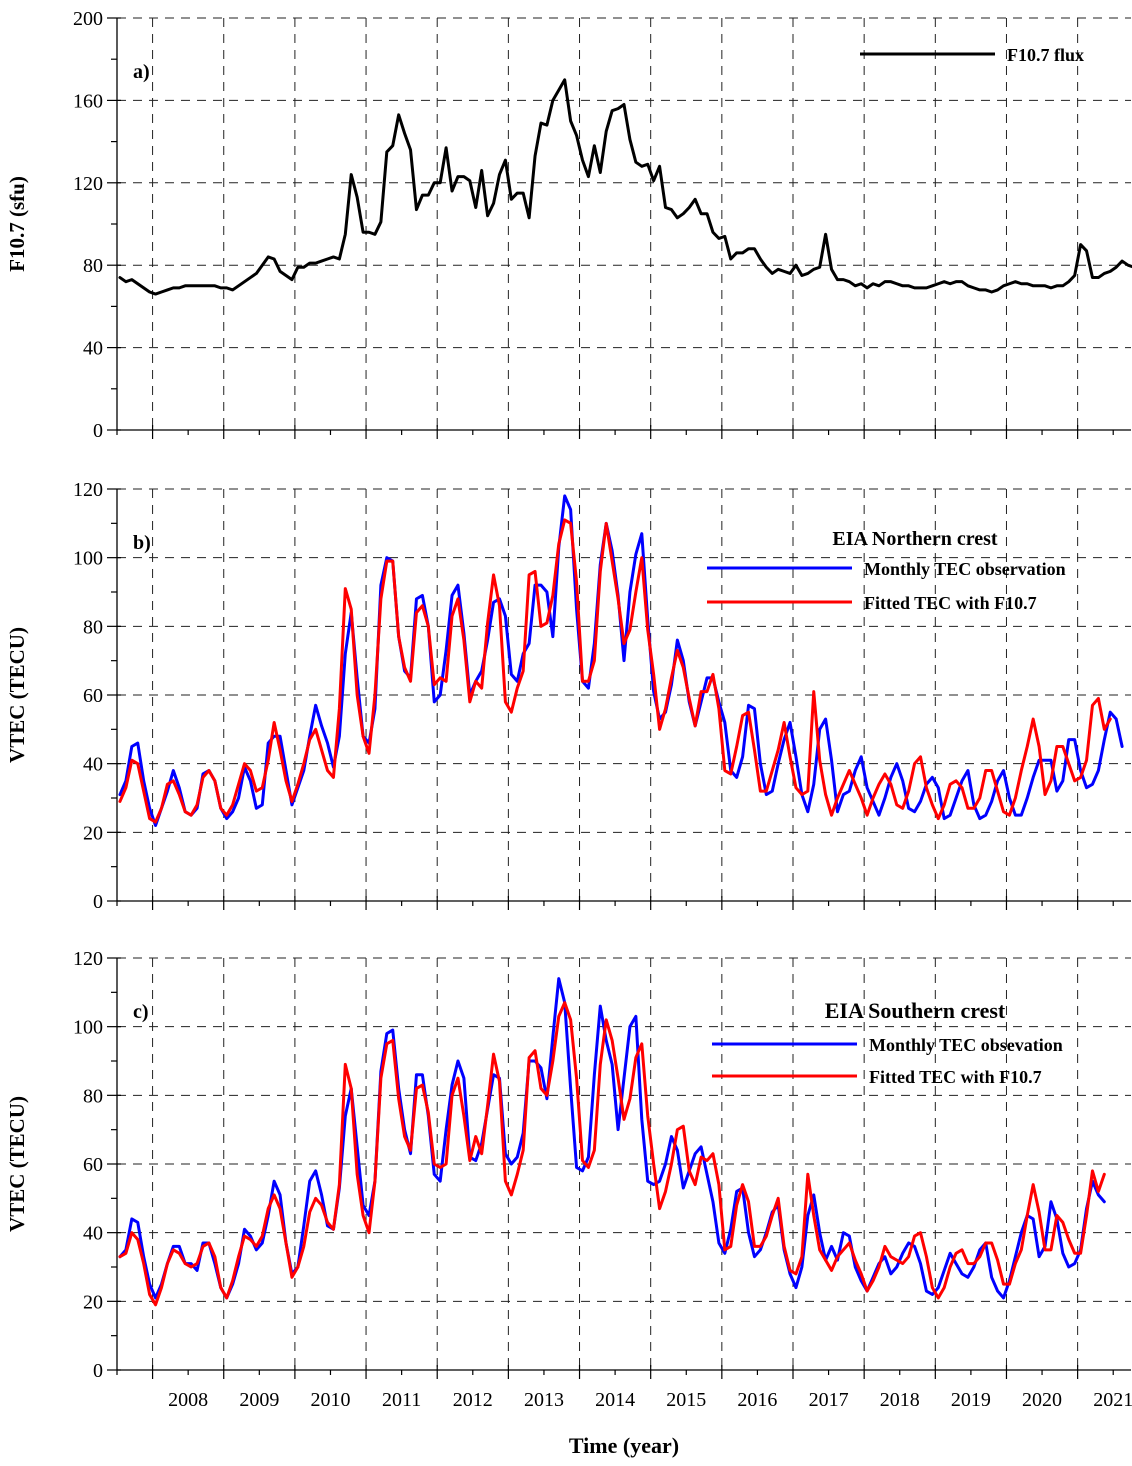  I want to click on x-tick-label: 2011, so click(401, 1400).